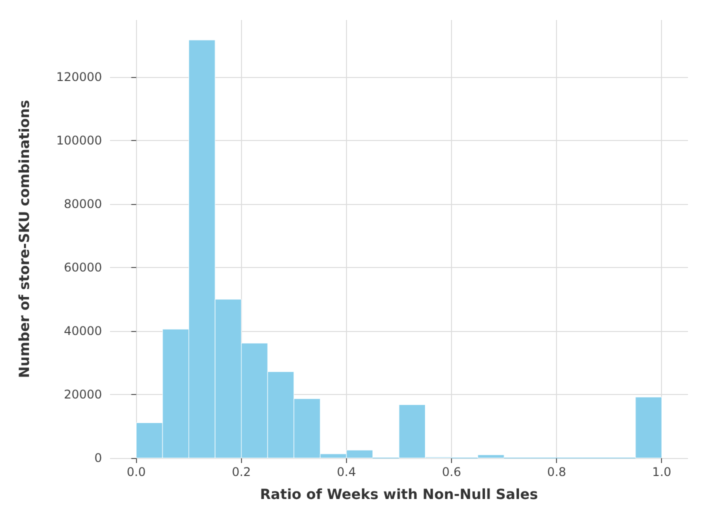 The width and height of the screenshot is (706, 520). What do you see at coordinates (241, 472) in the screenshot?
I see `x-tick-label: 0.2` at bounding box center [241, 472].